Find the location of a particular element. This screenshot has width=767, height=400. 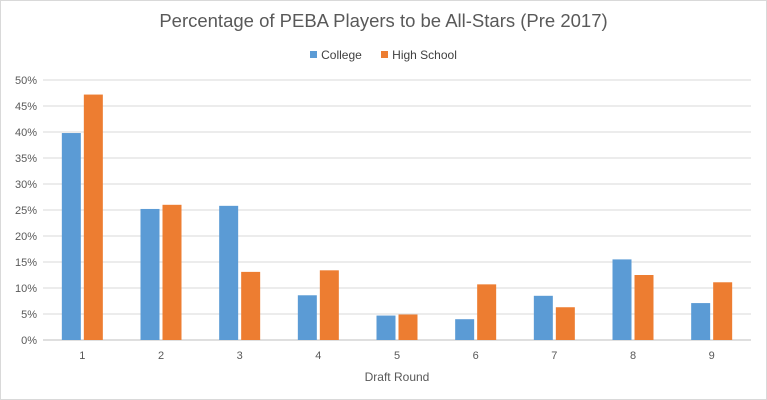

legend-label-high-school: High School is located at coordinates (424, 54).